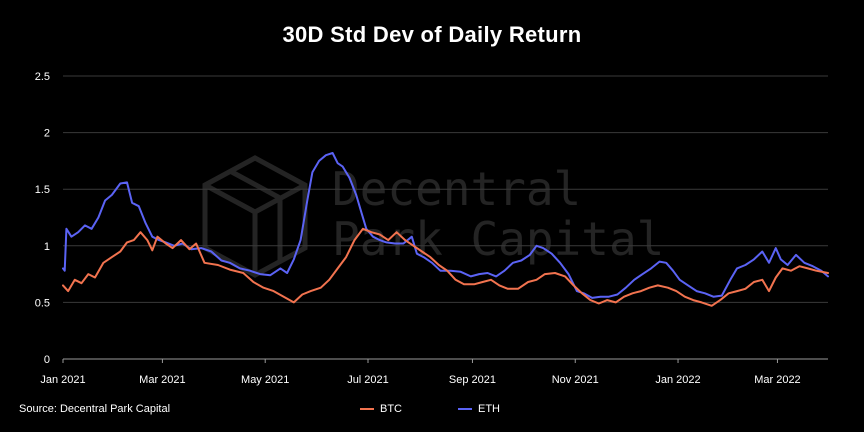 This screenshot has height=432, width=864. I want to click on x-tick-label: Jul 2021, so click(368, 380).